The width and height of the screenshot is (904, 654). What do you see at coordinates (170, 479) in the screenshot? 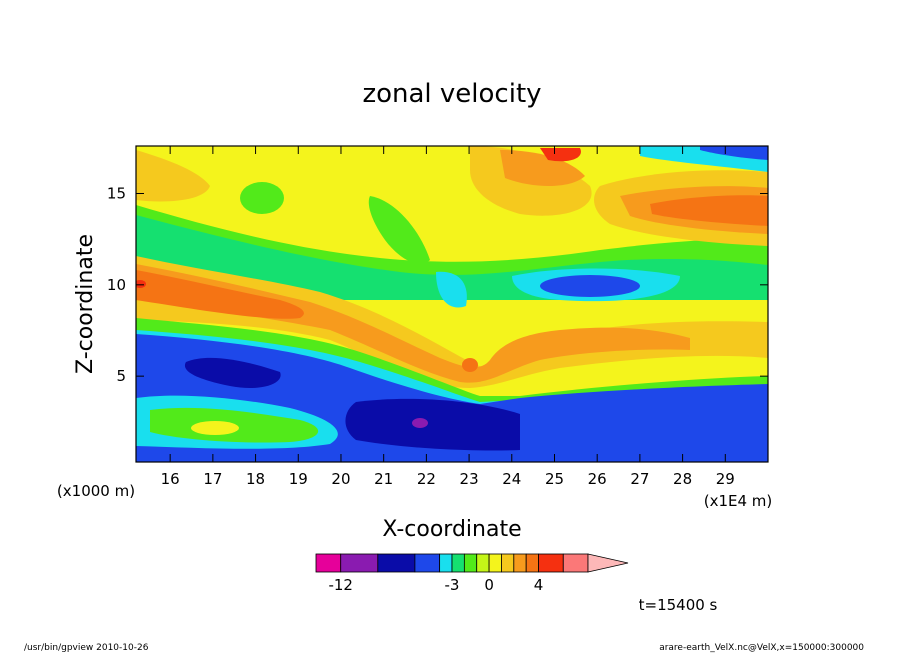
I see `x-tick-label: 16` at bounding box center [170, 479].